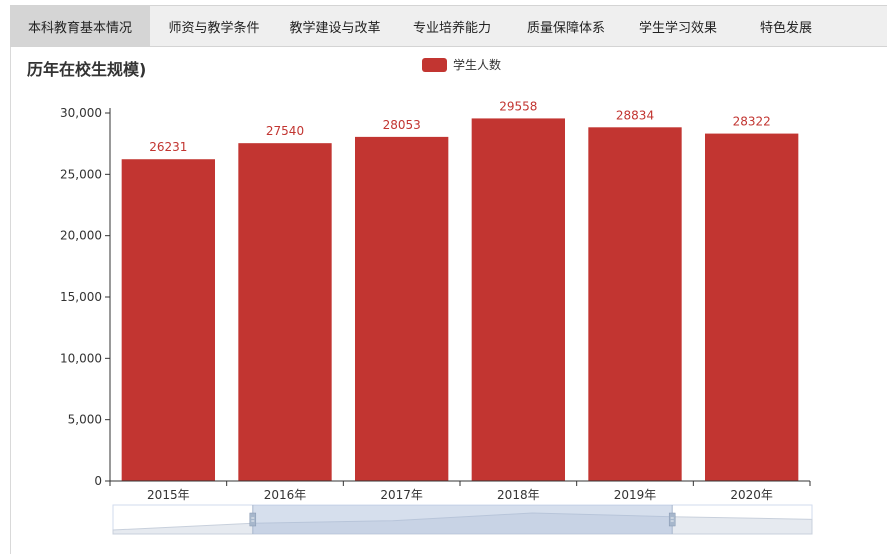 The width and height of the screenshot is (887, 554). What do you see at coordinates (677, 28) in the screenshot?
I see `tab-learning-outcomes: 学生学习效果` at bounding box center [677, 28].